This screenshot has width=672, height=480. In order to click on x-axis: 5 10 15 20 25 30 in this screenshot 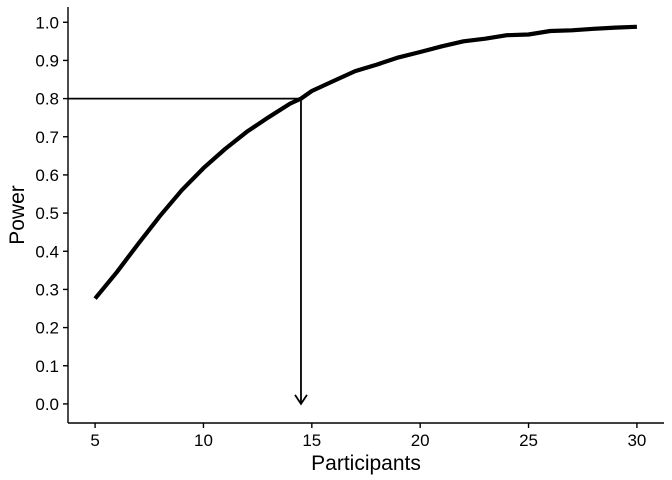, I will do `click(366, 436)`.